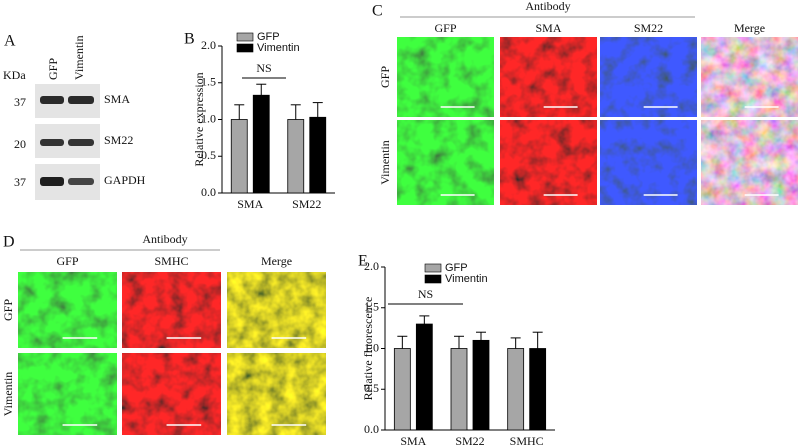 The width and height of the screenshot is (800, 448). Describe the element at coordinates (53, 69) in the screenshot. I see `lane-label: GFP` at that location.